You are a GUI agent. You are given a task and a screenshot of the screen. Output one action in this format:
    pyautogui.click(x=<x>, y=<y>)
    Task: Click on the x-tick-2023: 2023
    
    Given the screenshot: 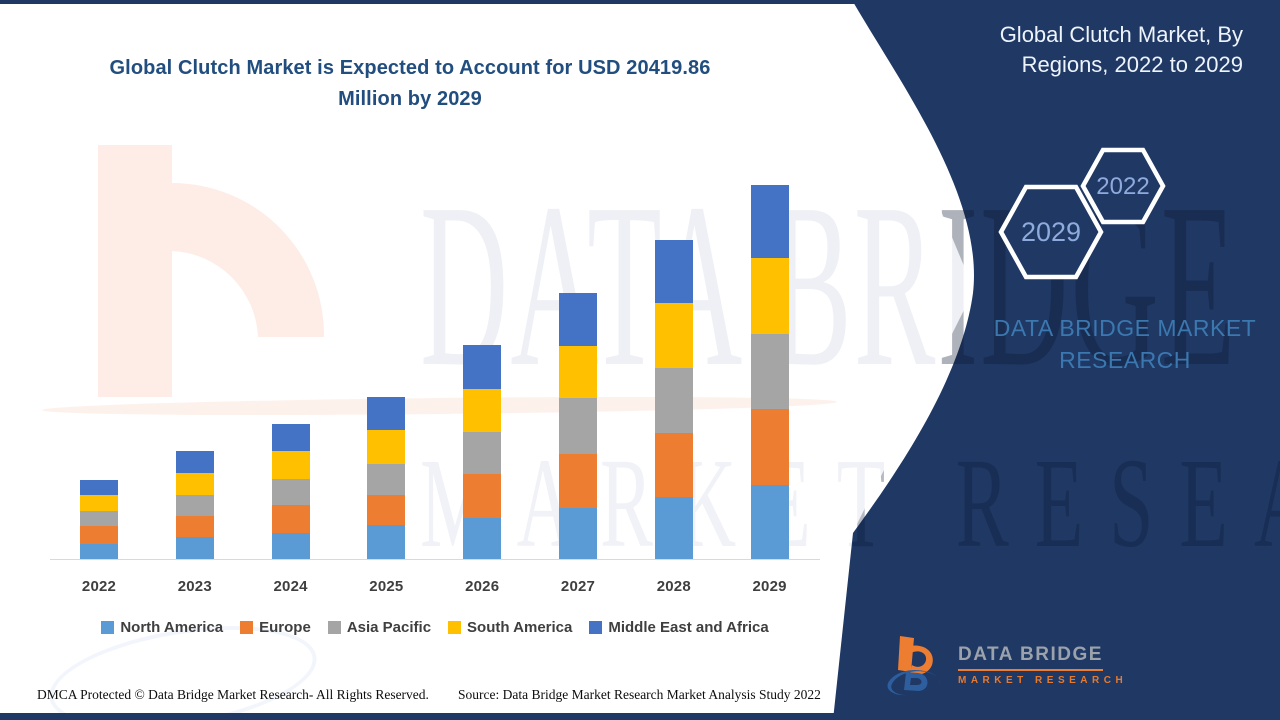 What is the action you would take?
    pyautogui.click(x=194, y=586)
    